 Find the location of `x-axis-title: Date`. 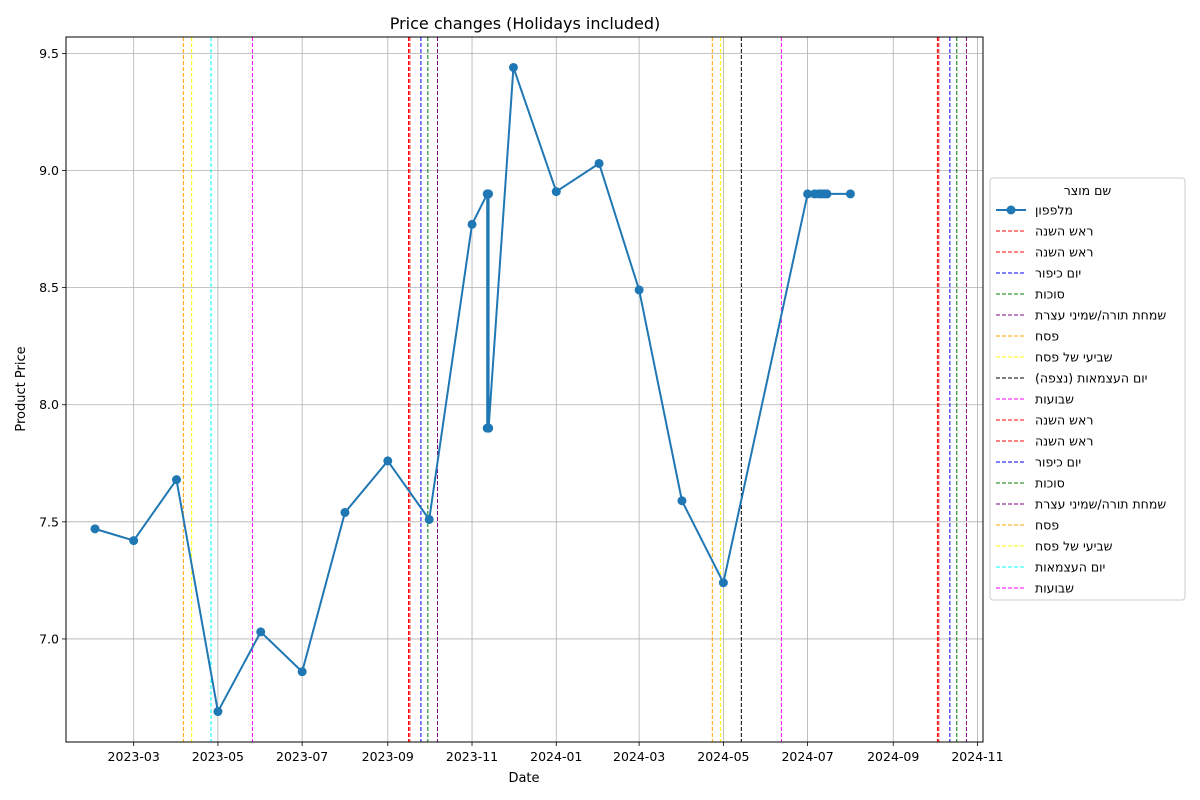

x-axis-title: Date is located at coordinates (523, 778).